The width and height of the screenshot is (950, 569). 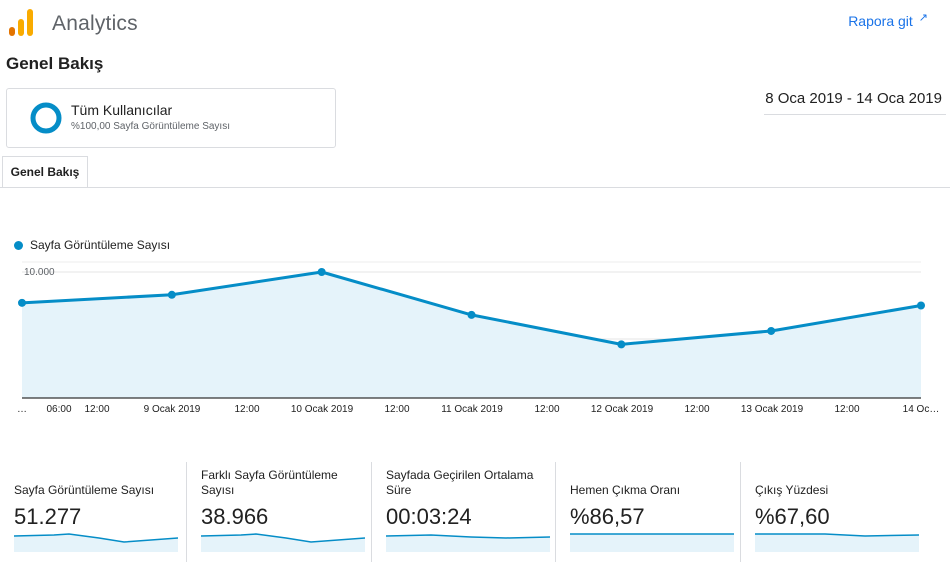 What do you see at coordinates (625, 490) in the screenshot?
I see `metric-label: Hemen Çıkma Oranı` at bounding box center [625, 490].